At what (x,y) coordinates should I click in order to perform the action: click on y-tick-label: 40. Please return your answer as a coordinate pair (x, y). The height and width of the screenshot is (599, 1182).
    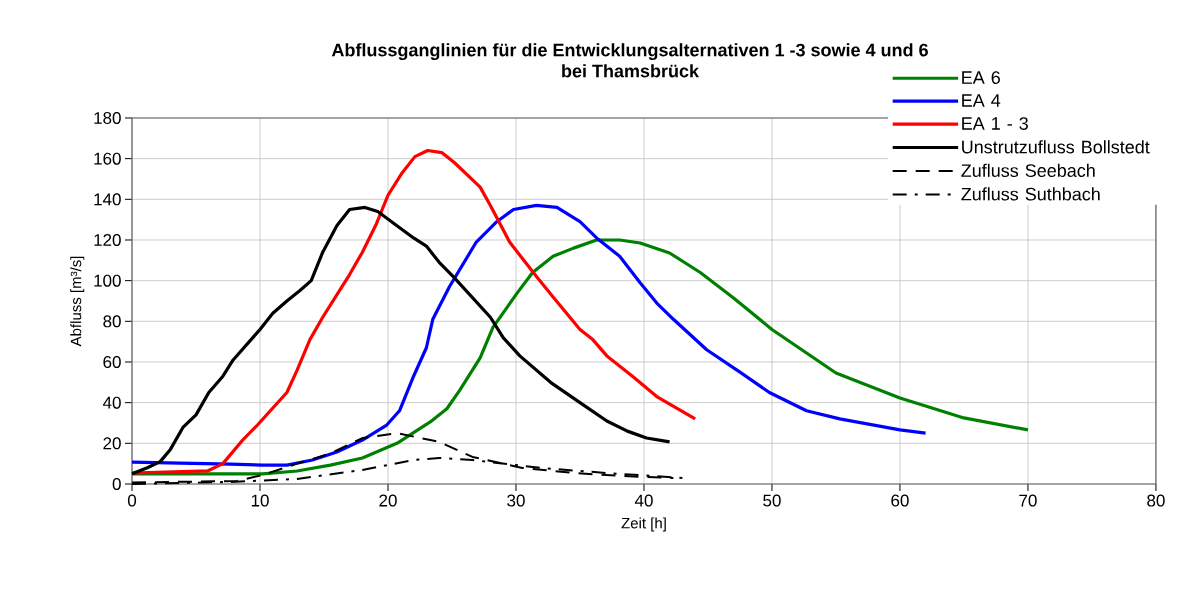
    Looking at the image, I should click on (111, 402).